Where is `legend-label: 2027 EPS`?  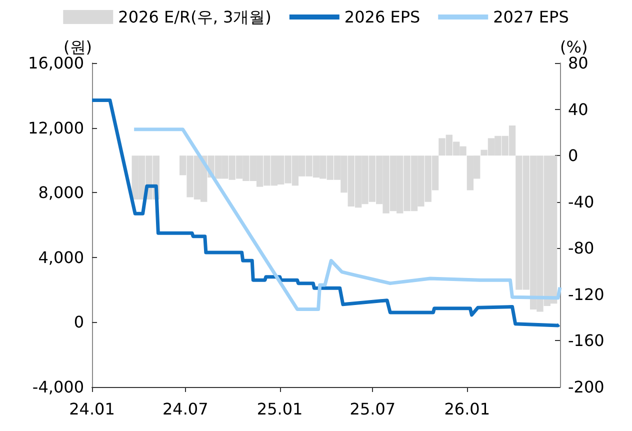 legend-label: 2027 EPS is located at coordinates (531, 17).